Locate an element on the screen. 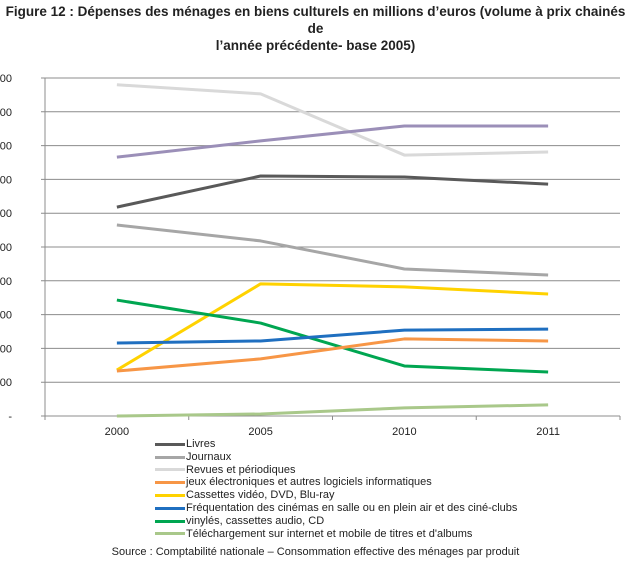 Image resolution: width=631 pixels, height=568 pixels. legend-label: Revues et périodiques is located at coordinates (241, 469).